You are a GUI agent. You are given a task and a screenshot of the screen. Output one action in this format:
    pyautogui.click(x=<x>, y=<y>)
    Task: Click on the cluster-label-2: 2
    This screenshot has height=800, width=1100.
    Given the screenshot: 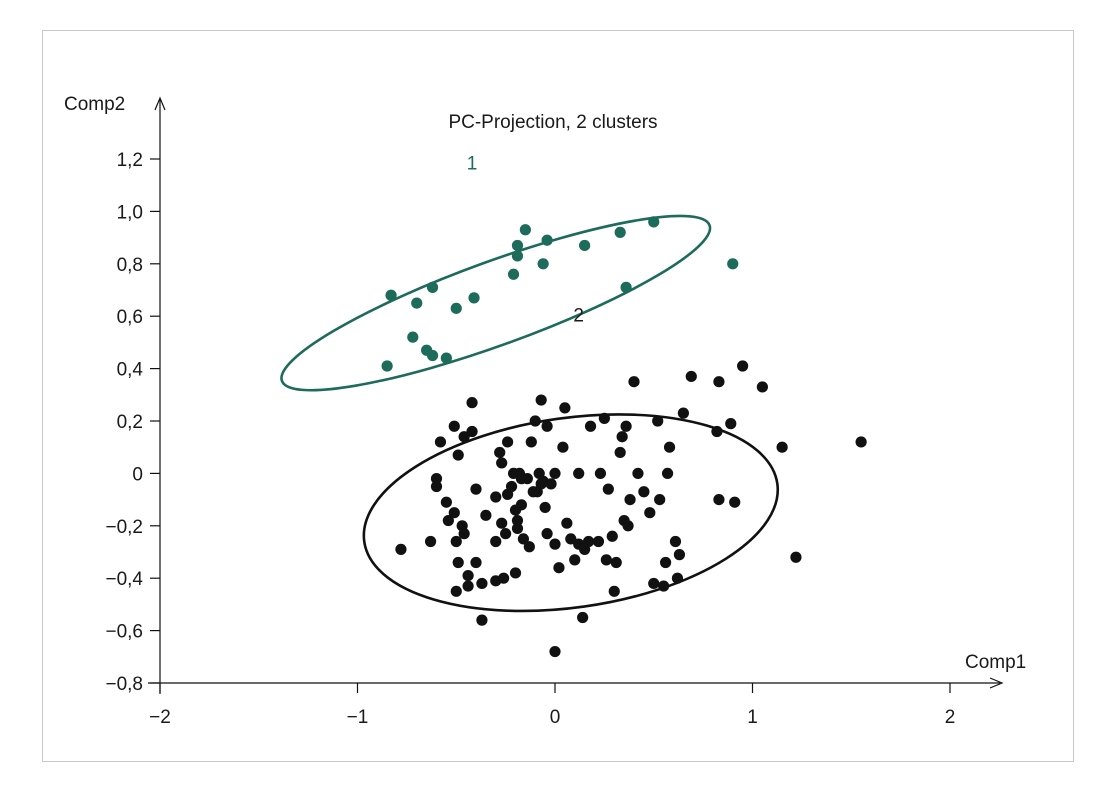 What is the action you would take?
    pyautogui.click(x=578, y=315)
    